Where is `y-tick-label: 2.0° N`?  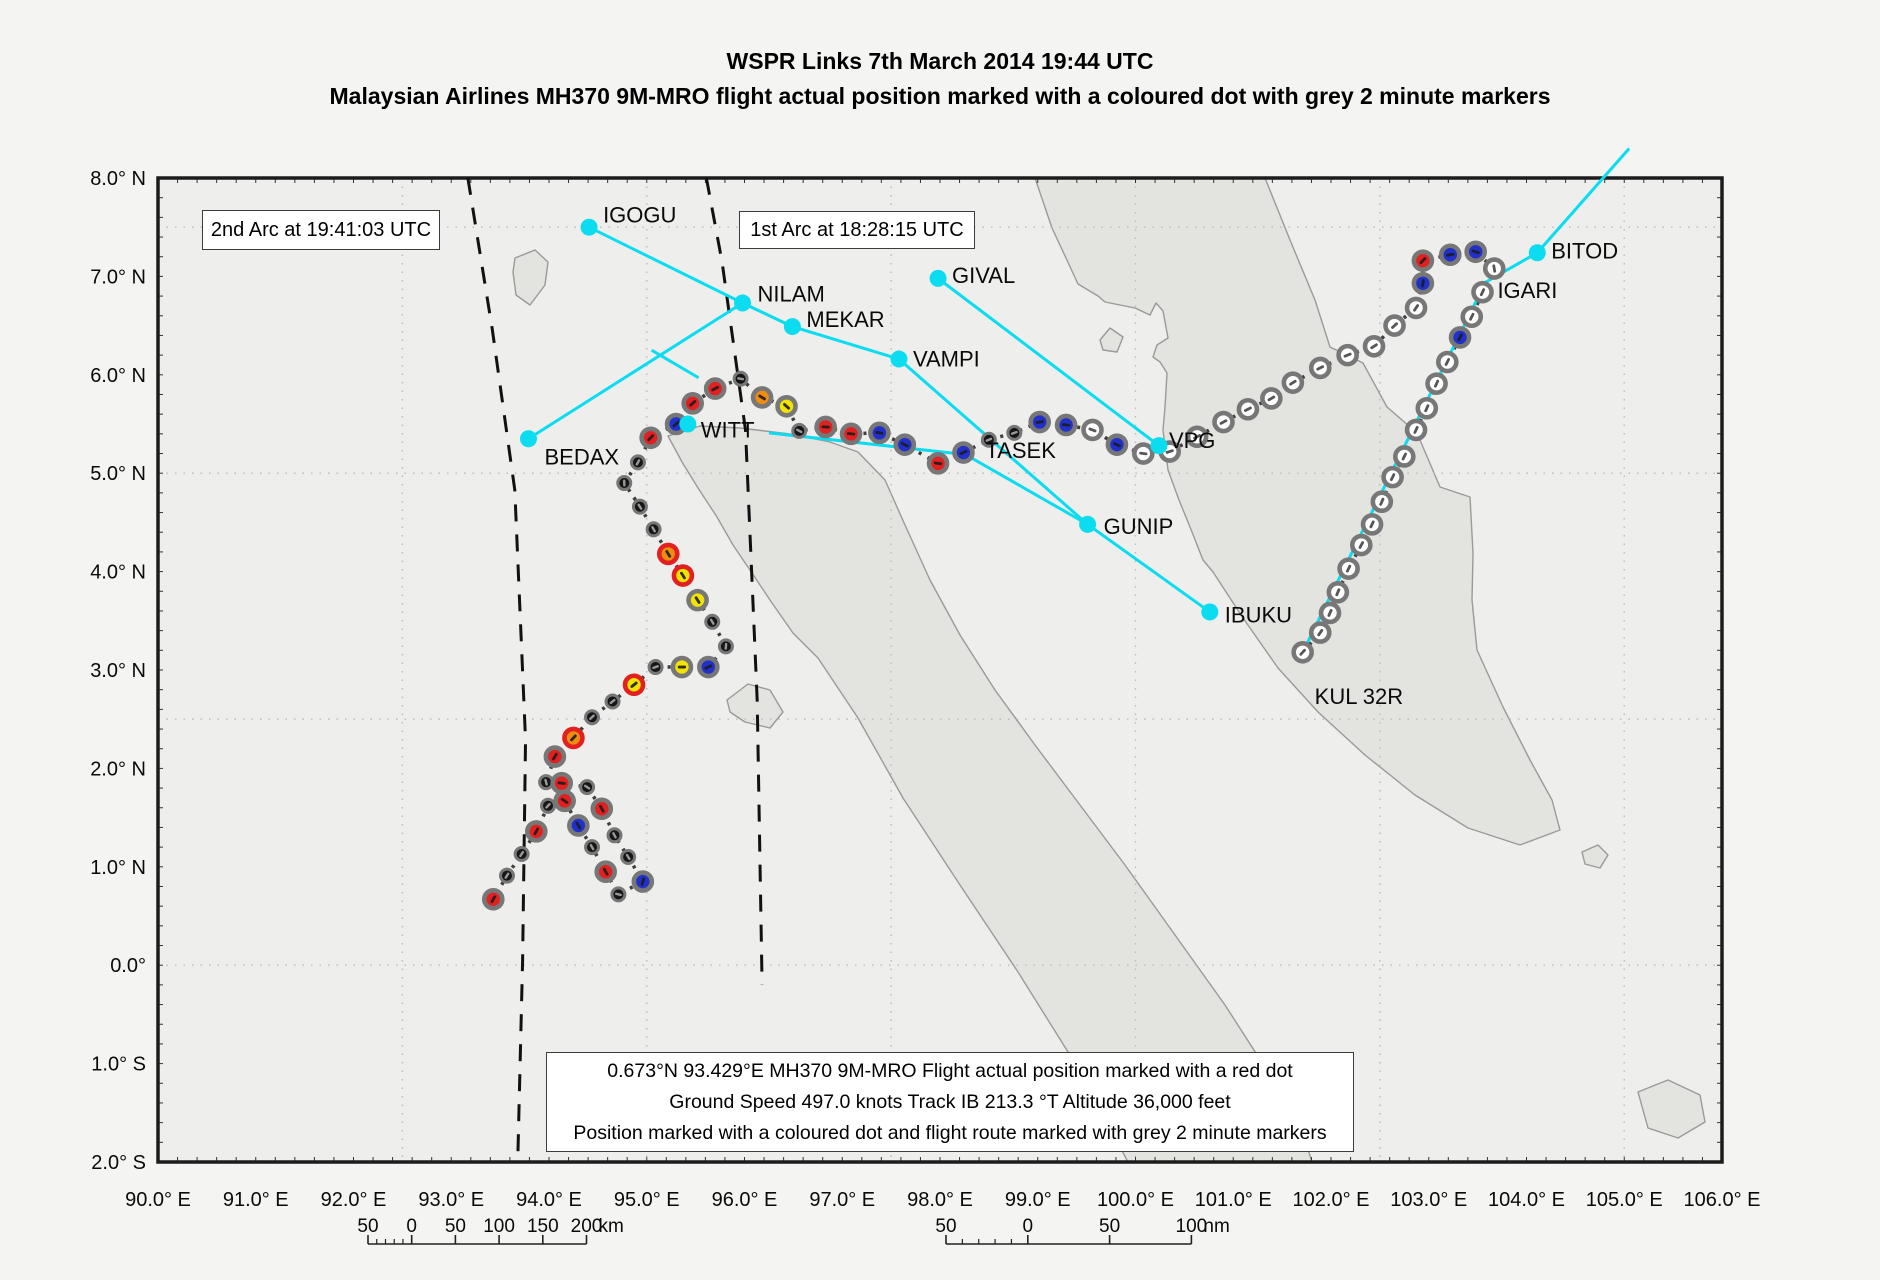
y-tick-label: 2.0° N is located at coordinates (118, 769).